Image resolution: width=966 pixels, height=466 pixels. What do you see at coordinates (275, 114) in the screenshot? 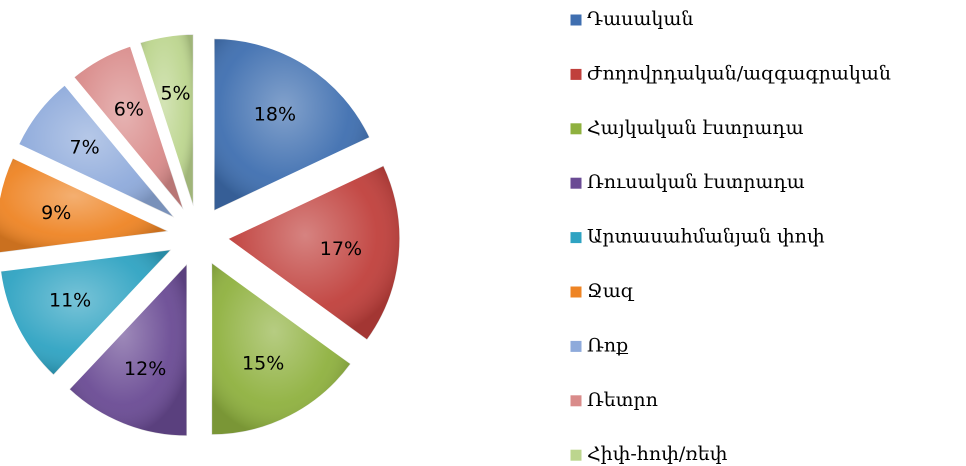
I see `data-label: 18%` at bounding box center [275, 114].